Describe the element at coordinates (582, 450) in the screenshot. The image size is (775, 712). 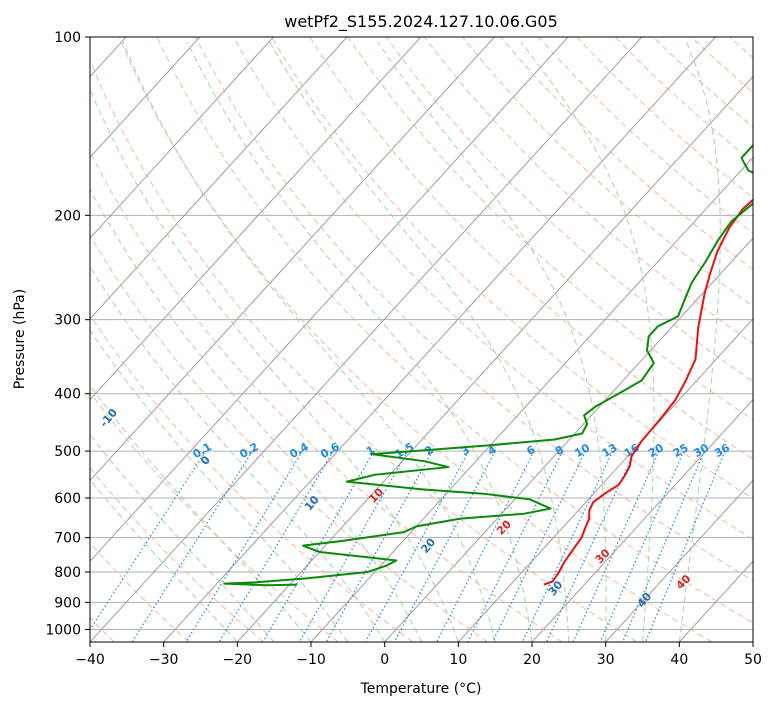
I see `mixing-ratio-label: 10` at that location.